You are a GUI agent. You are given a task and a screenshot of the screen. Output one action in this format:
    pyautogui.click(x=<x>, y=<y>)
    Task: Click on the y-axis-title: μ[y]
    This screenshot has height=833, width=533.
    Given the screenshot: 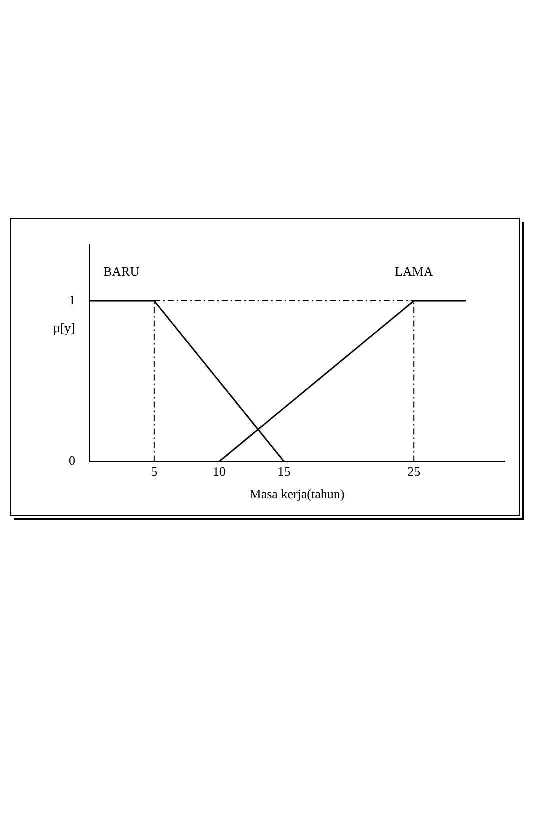 What is the action you would take?
    pyautogui.click(x=64, y=328)
    